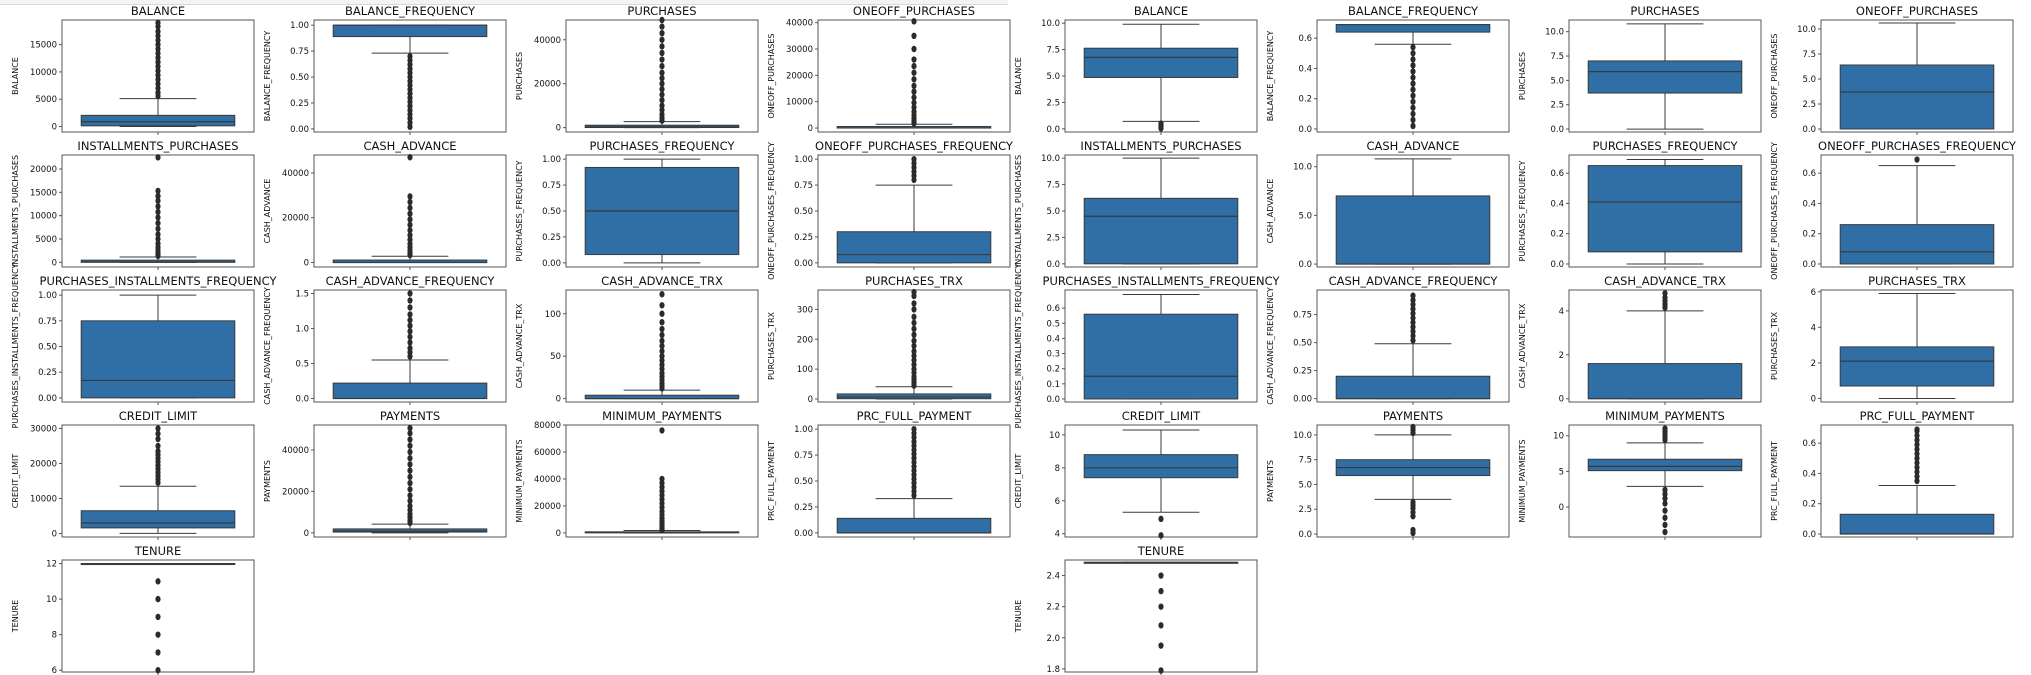  What do you see at coordinates (1270, 211) in the screenshot?
I see `y-axis-label: CASH_ADVANCE` at bounding box center [1270, 211].